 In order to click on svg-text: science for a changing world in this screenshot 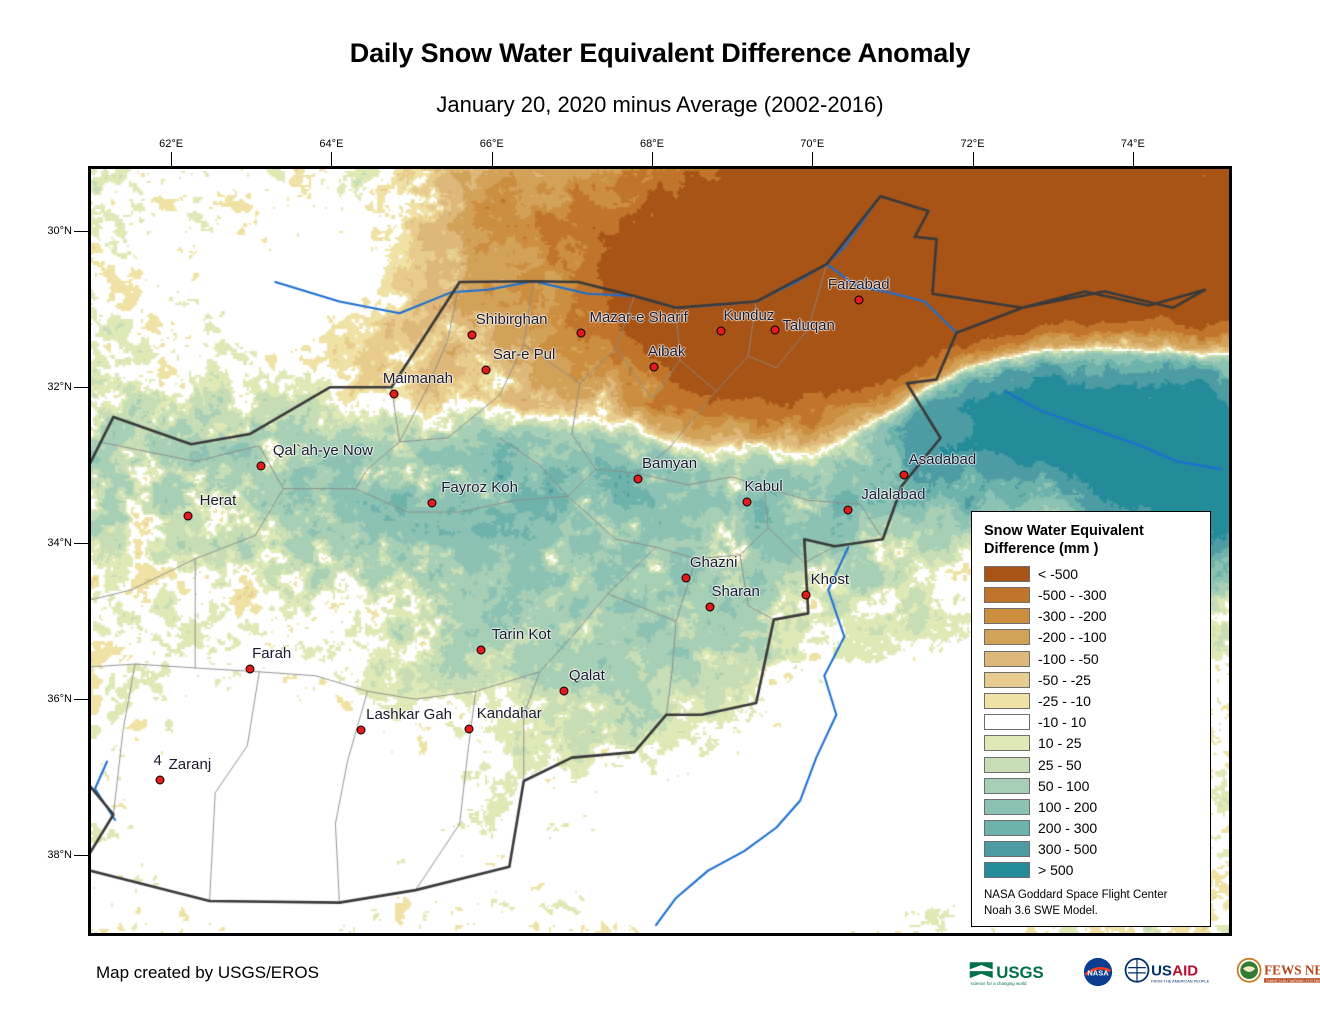, I will do `click(999, 983)`.